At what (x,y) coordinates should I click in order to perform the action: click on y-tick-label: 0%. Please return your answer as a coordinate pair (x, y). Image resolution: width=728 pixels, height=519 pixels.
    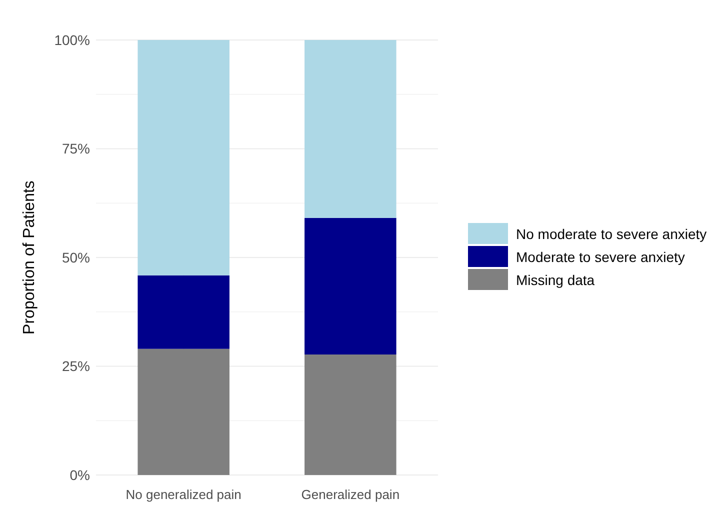
    Looking at the image, I should click on (80, 474).